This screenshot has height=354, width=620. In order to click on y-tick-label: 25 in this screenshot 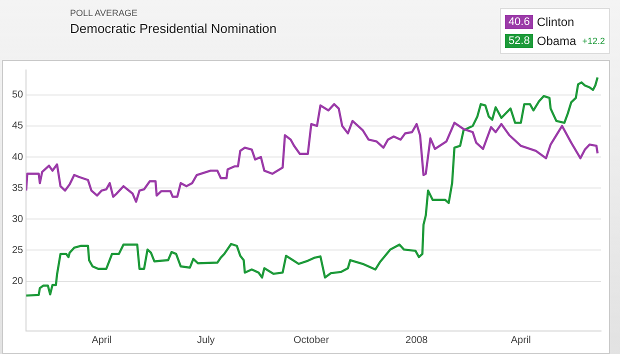, I will do `click(18, 250)`.